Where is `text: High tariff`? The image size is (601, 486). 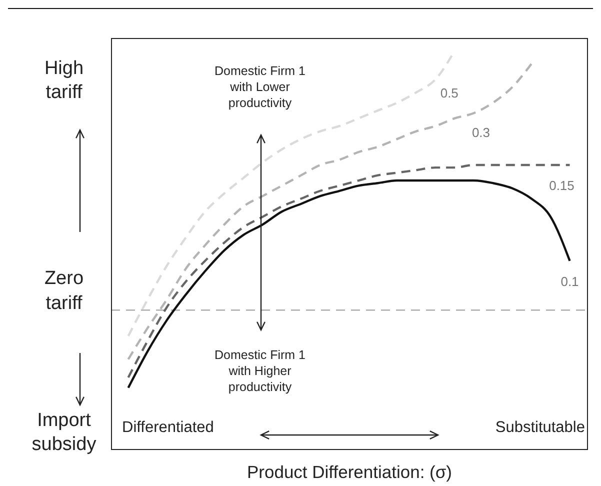 text: High tariff is located at coordinates (64, 81).